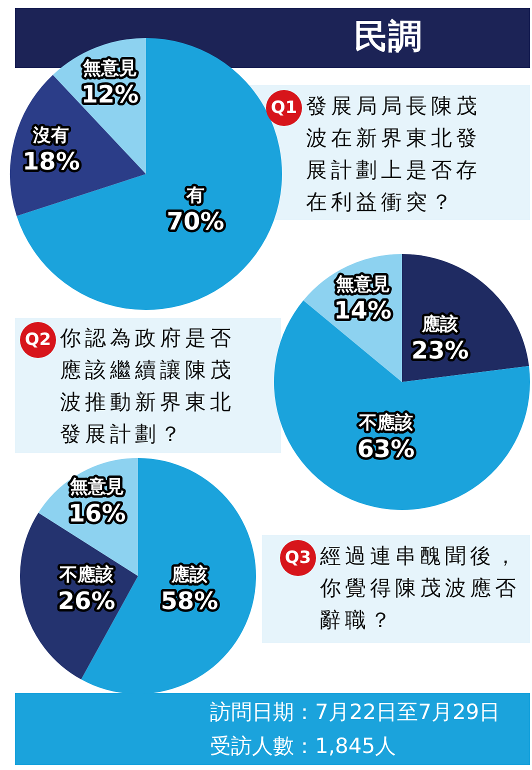 The width and height of the screenshot is (532, 770). Describe the element at coordinates (355, 712) in the screenshot. I see `text: 訪問日期：7月22日至7月29日` at that location.